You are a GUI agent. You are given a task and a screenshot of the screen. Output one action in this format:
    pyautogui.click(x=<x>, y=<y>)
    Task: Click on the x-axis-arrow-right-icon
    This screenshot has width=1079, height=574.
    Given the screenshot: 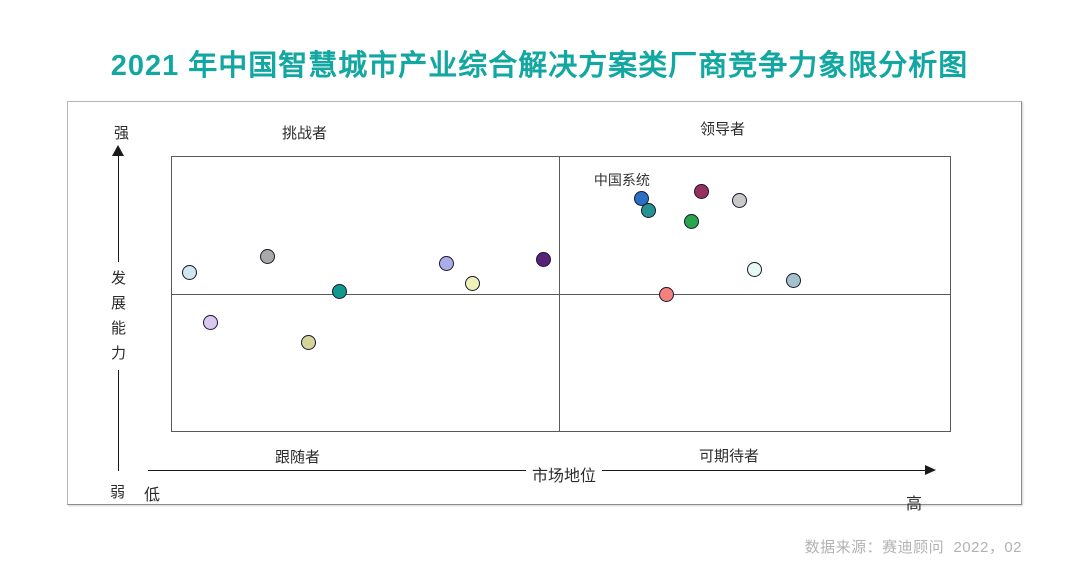 What is the action you would take?
    pyautogui.click(x=930, y=470)
    